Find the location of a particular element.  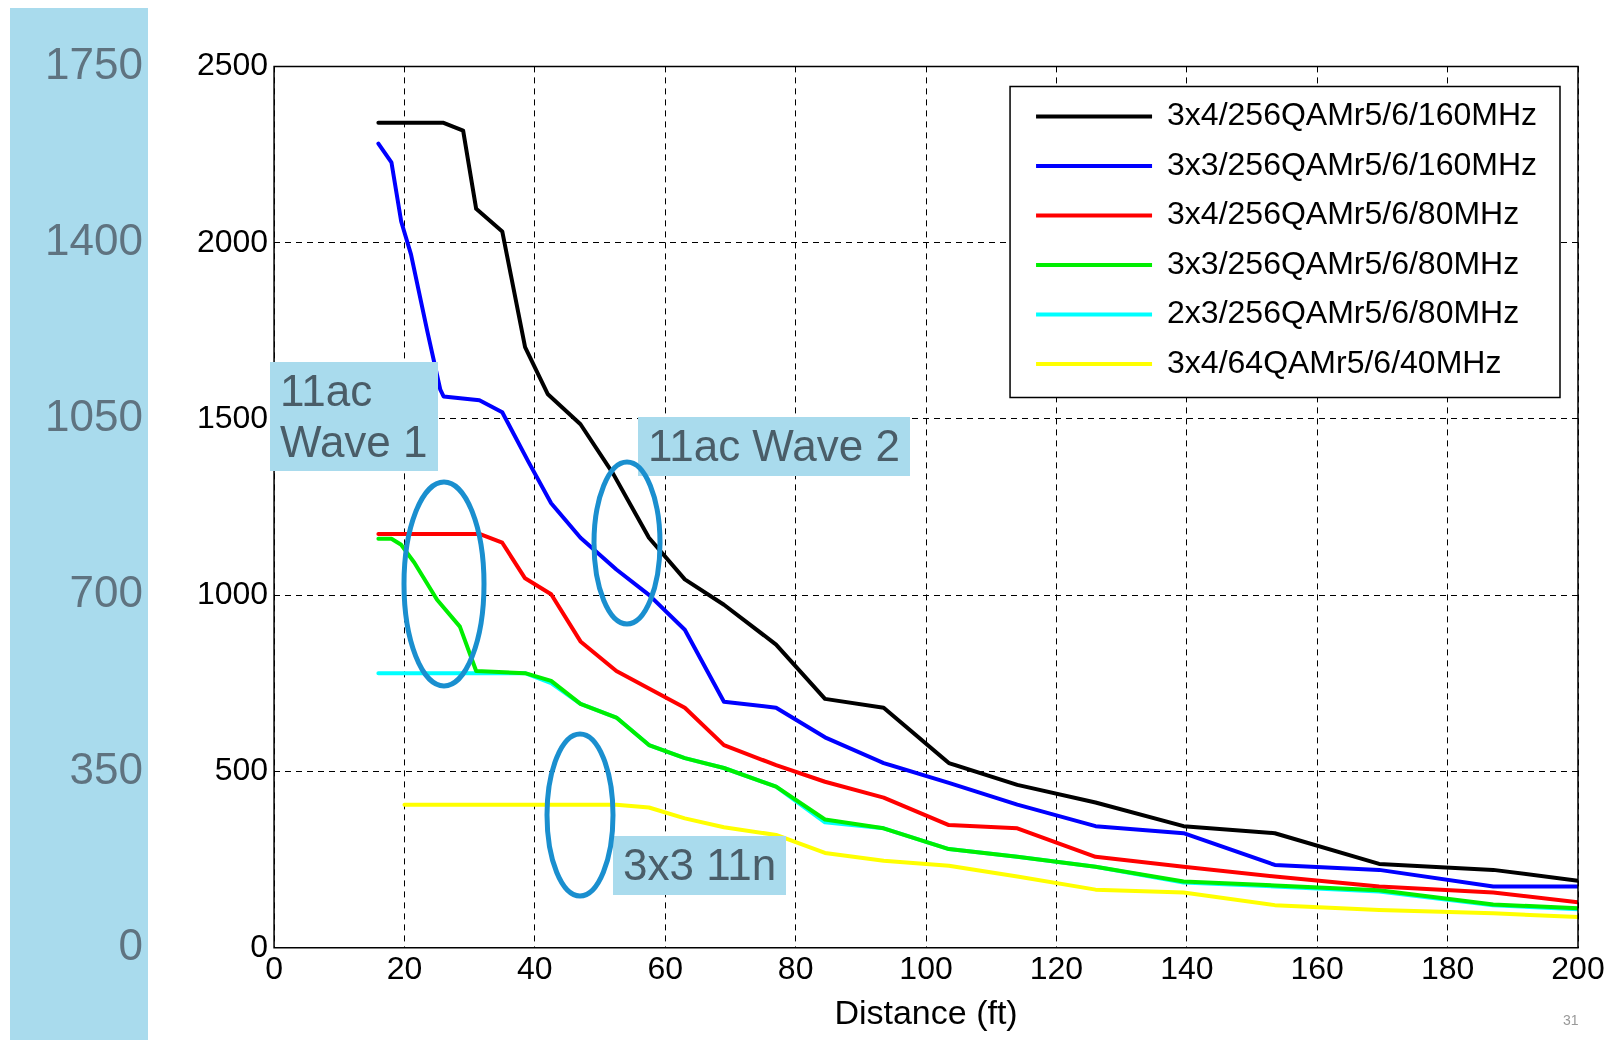

y-tick-label: 2500 is located at coordinates (232, 64).